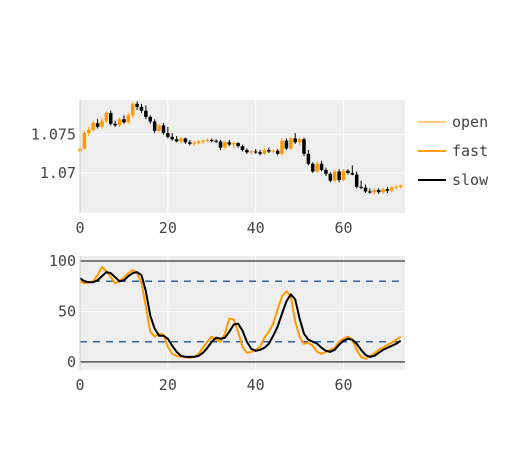 This screenshot has width=519, height=450. What do you see at coordinates (53, 154) in the screenshot?
I see `price-y-ticks: 1.07 1.075` at bounding box center [53, 154].